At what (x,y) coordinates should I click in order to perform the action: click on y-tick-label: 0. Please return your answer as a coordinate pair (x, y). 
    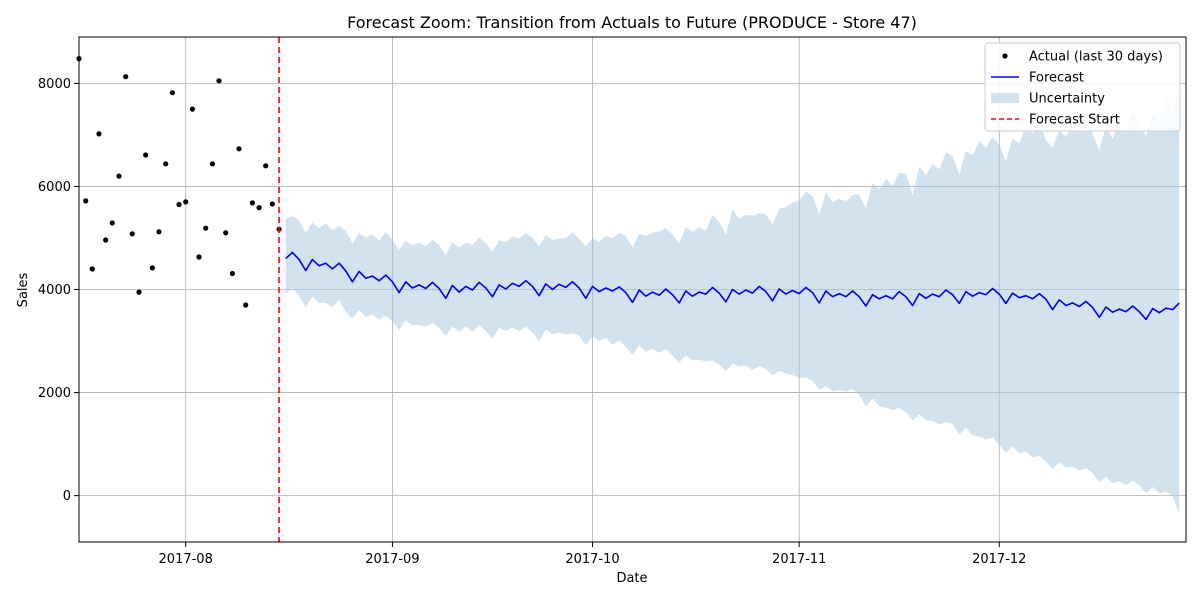
    Looking at the image, I should click on (67, 496).